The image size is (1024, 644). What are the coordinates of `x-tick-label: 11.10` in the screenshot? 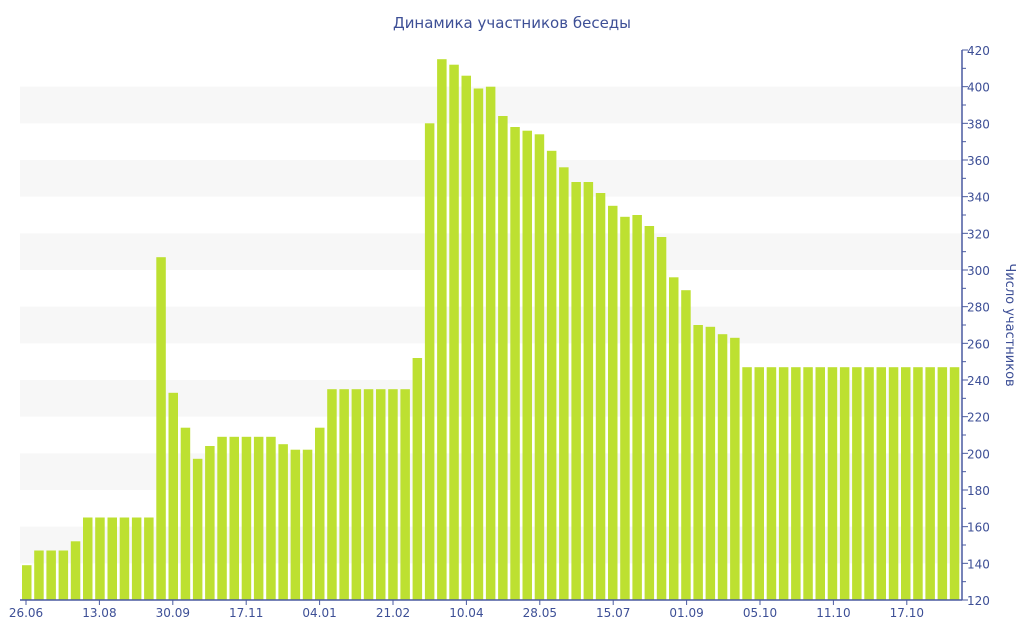 It's located at (833, 613).